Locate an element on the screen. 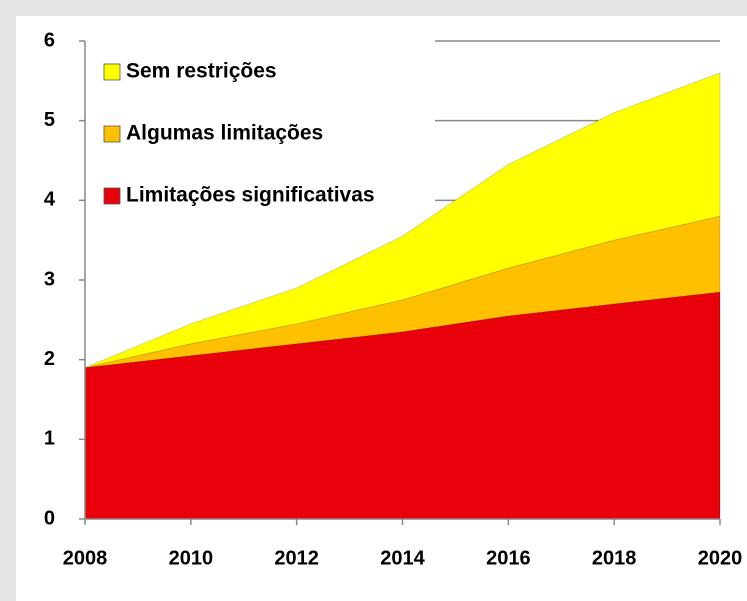 The width and height of the screenshot is (747, 601). y-tick-label: 6 is located at coordinates (49, 40).